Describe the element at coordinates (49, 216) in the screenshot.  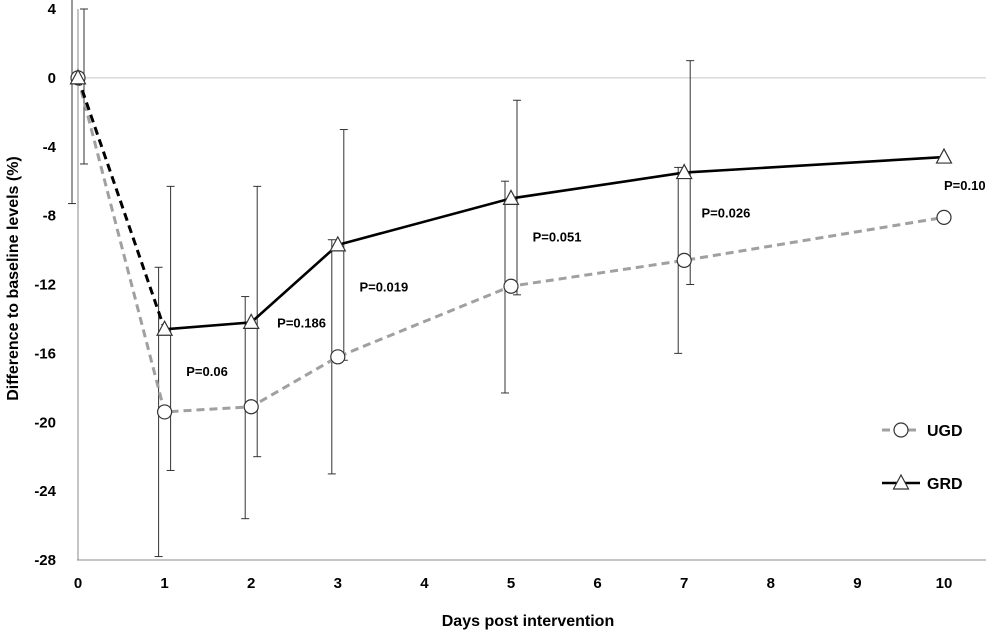
I see `y-tick-label: -8` at that location.